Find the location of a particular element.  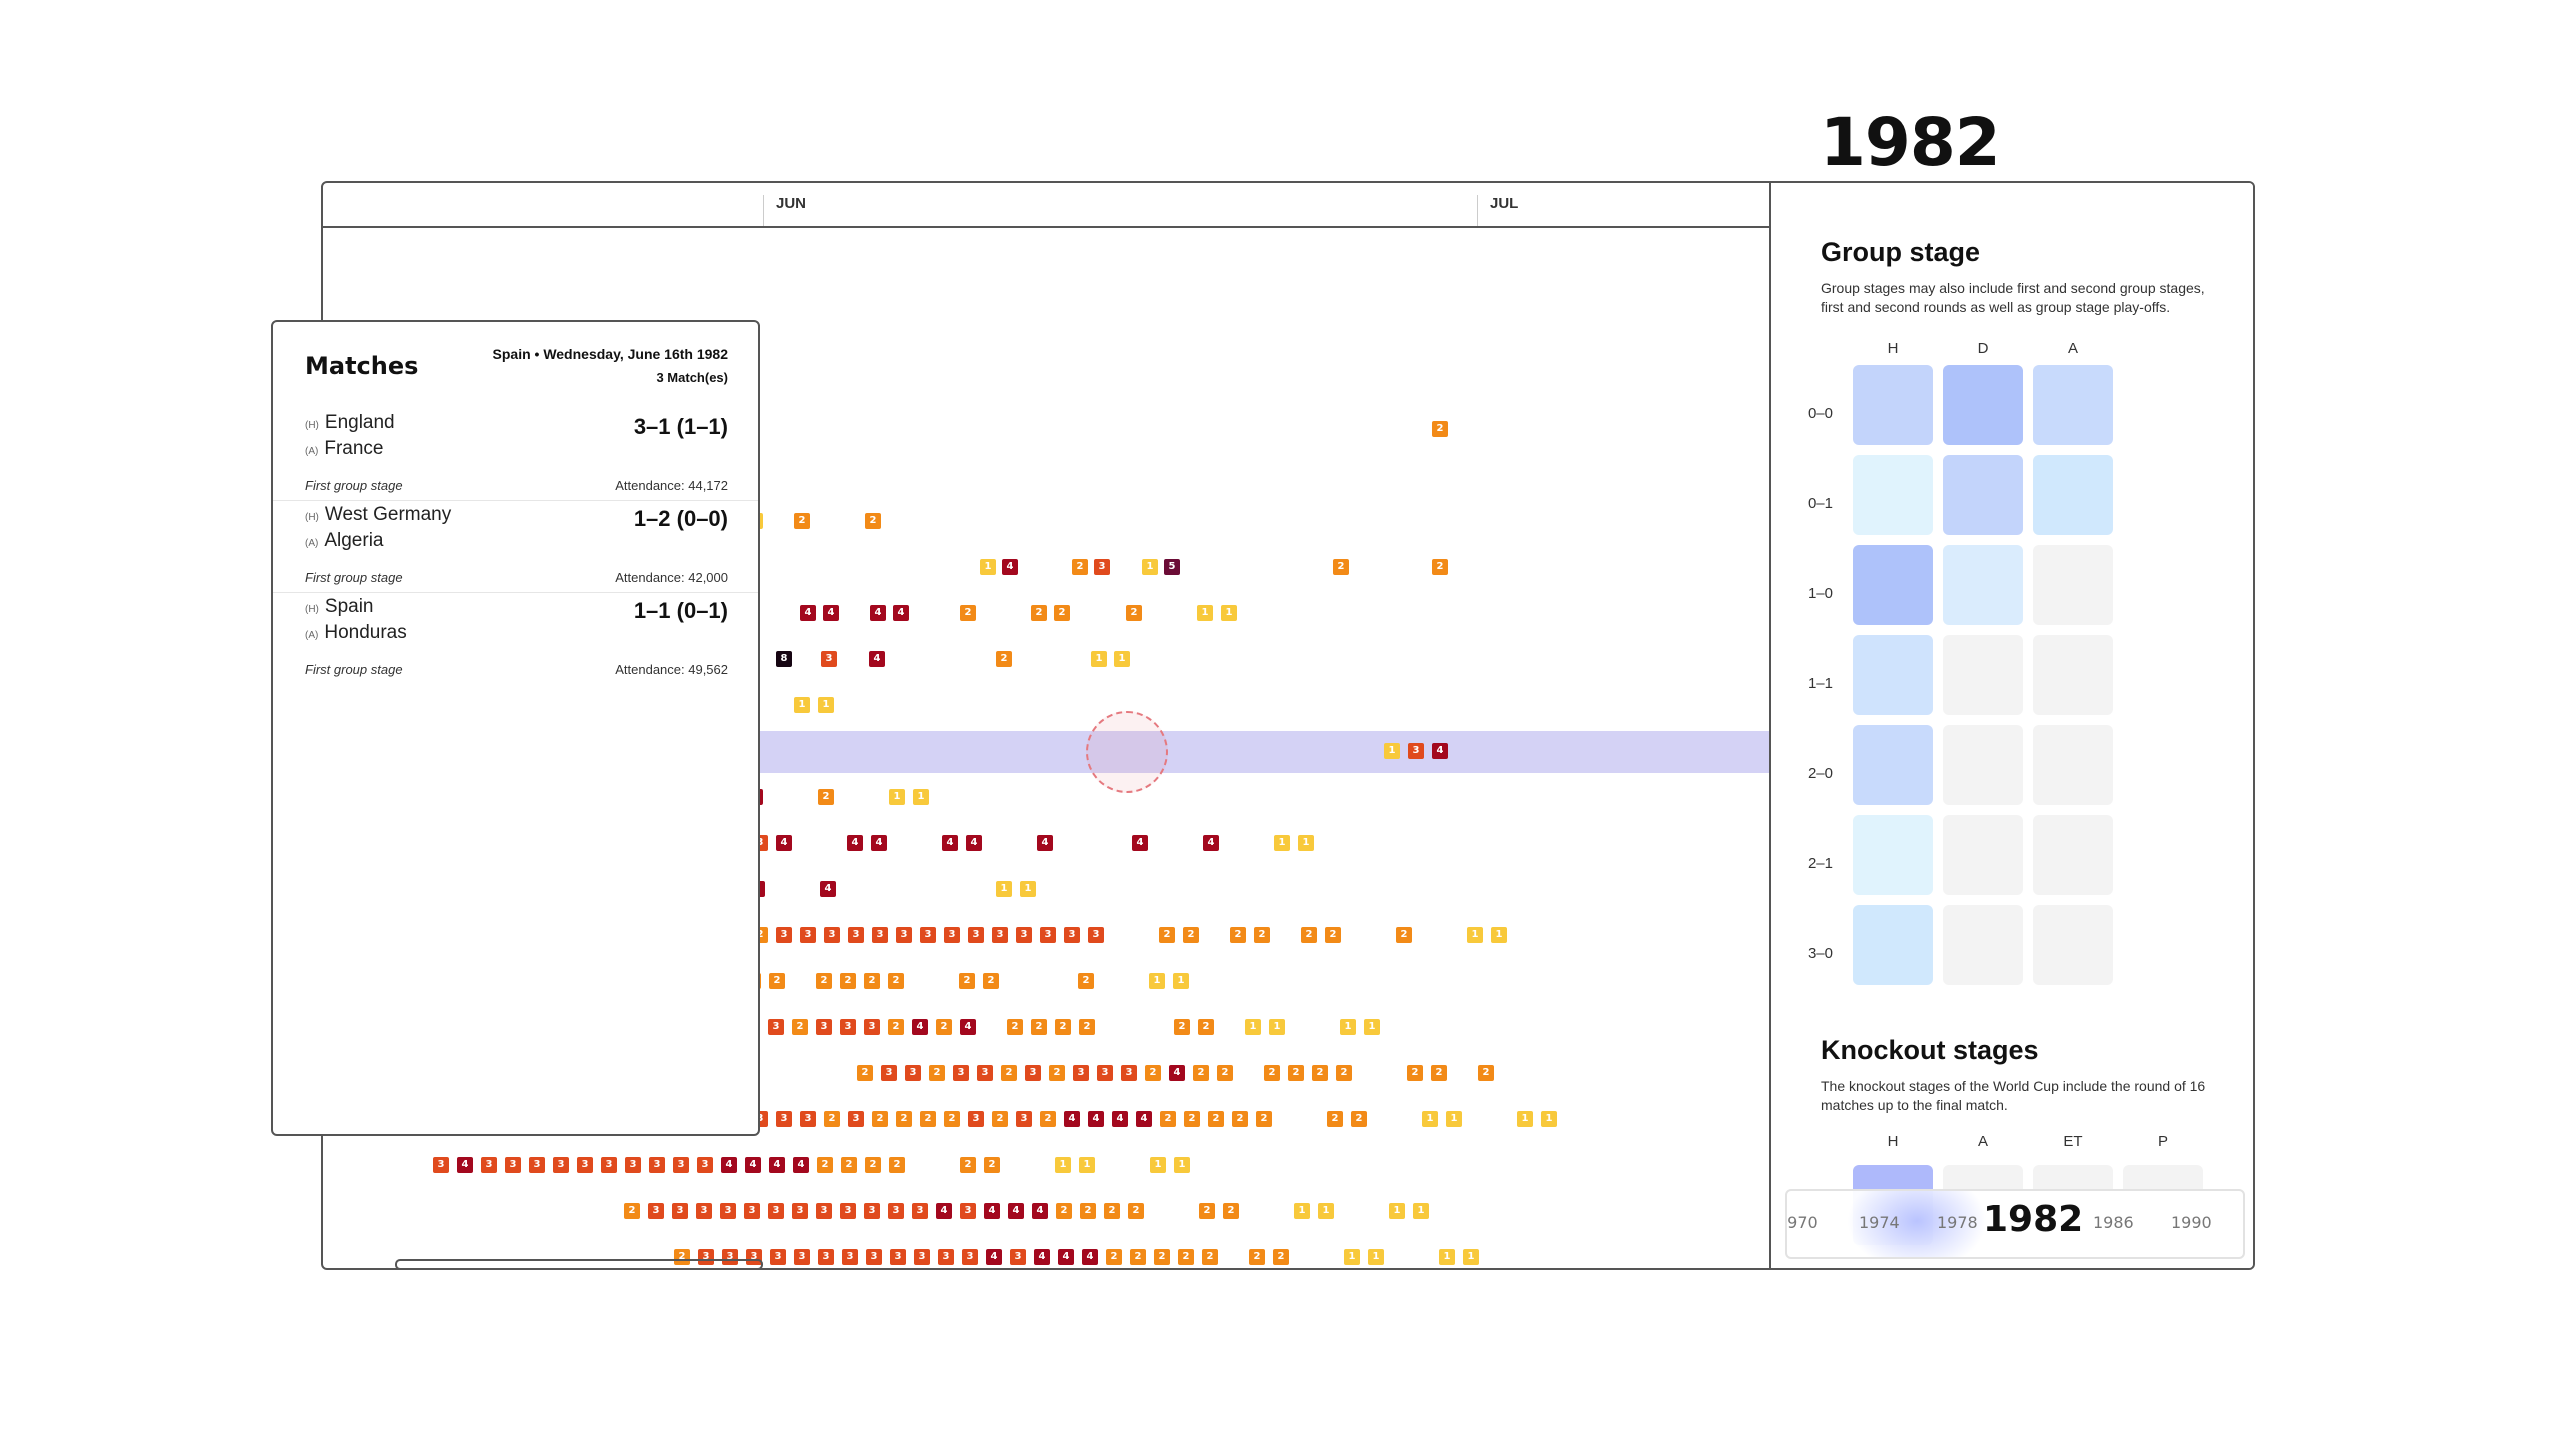

horizontal-scrollbar is located at coordinates (579, 1263).